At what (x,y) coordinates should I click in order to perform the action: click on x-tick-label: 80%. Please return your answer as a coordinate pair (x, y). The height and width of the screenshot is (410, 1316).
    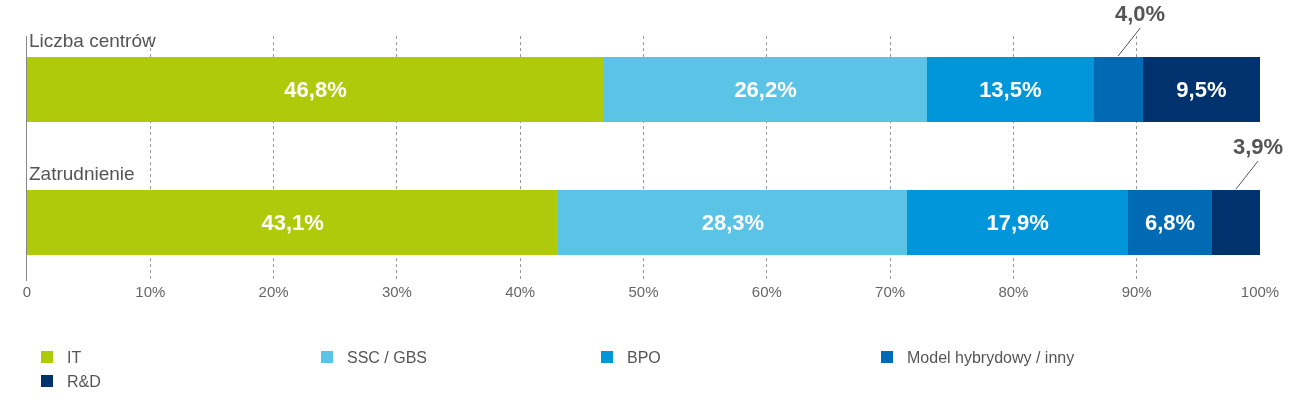
    Looking at the image, I should click on (1013, 291).